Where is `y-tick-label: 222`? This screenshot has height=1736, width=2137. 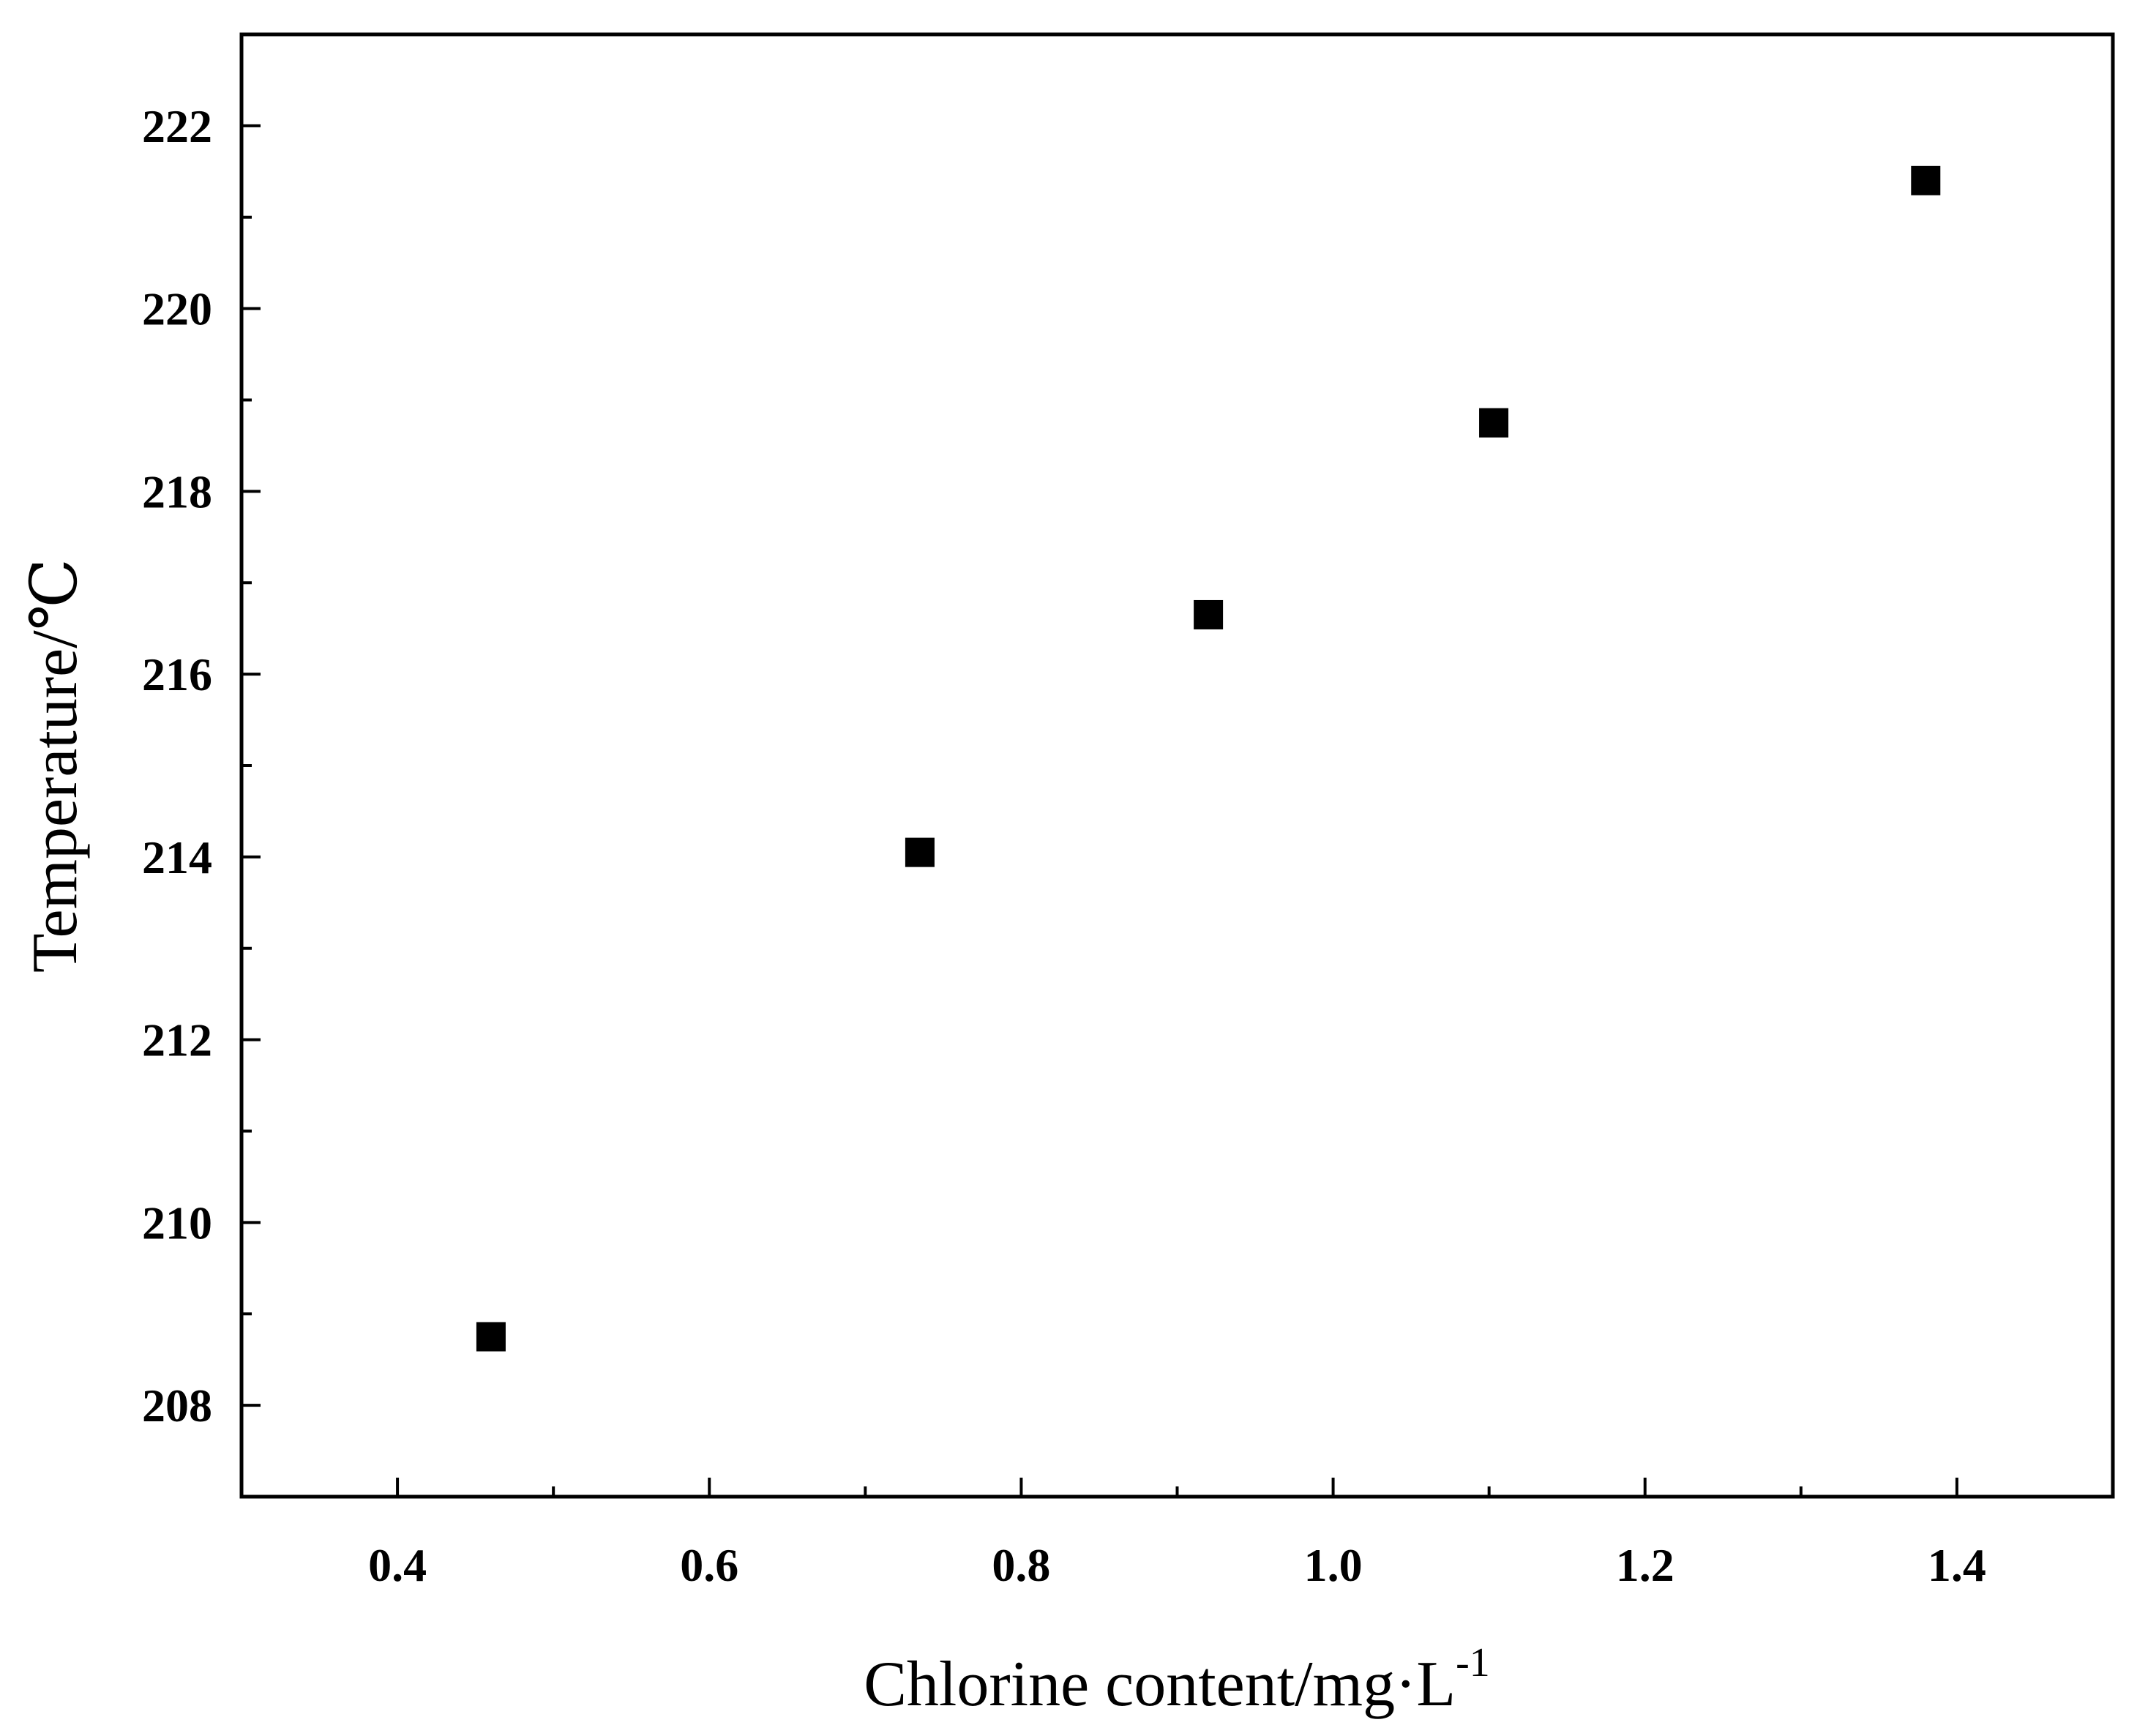 y-tick-label: 222 is located at coordinates (177, 126).